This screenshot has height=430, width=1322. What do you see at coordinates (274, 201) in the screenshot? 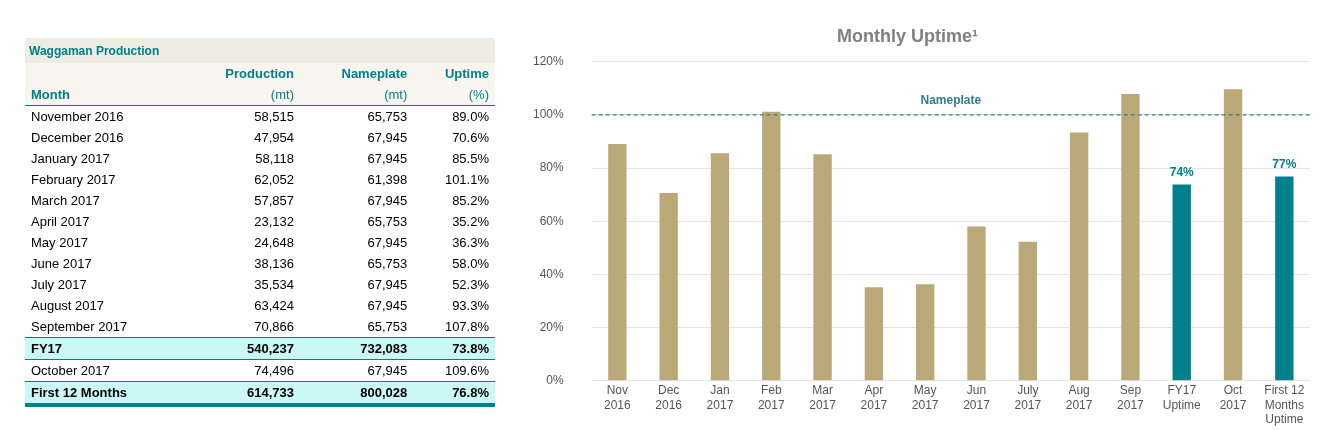
I see `data-label: 57,857` at bounding box center [274, 201].